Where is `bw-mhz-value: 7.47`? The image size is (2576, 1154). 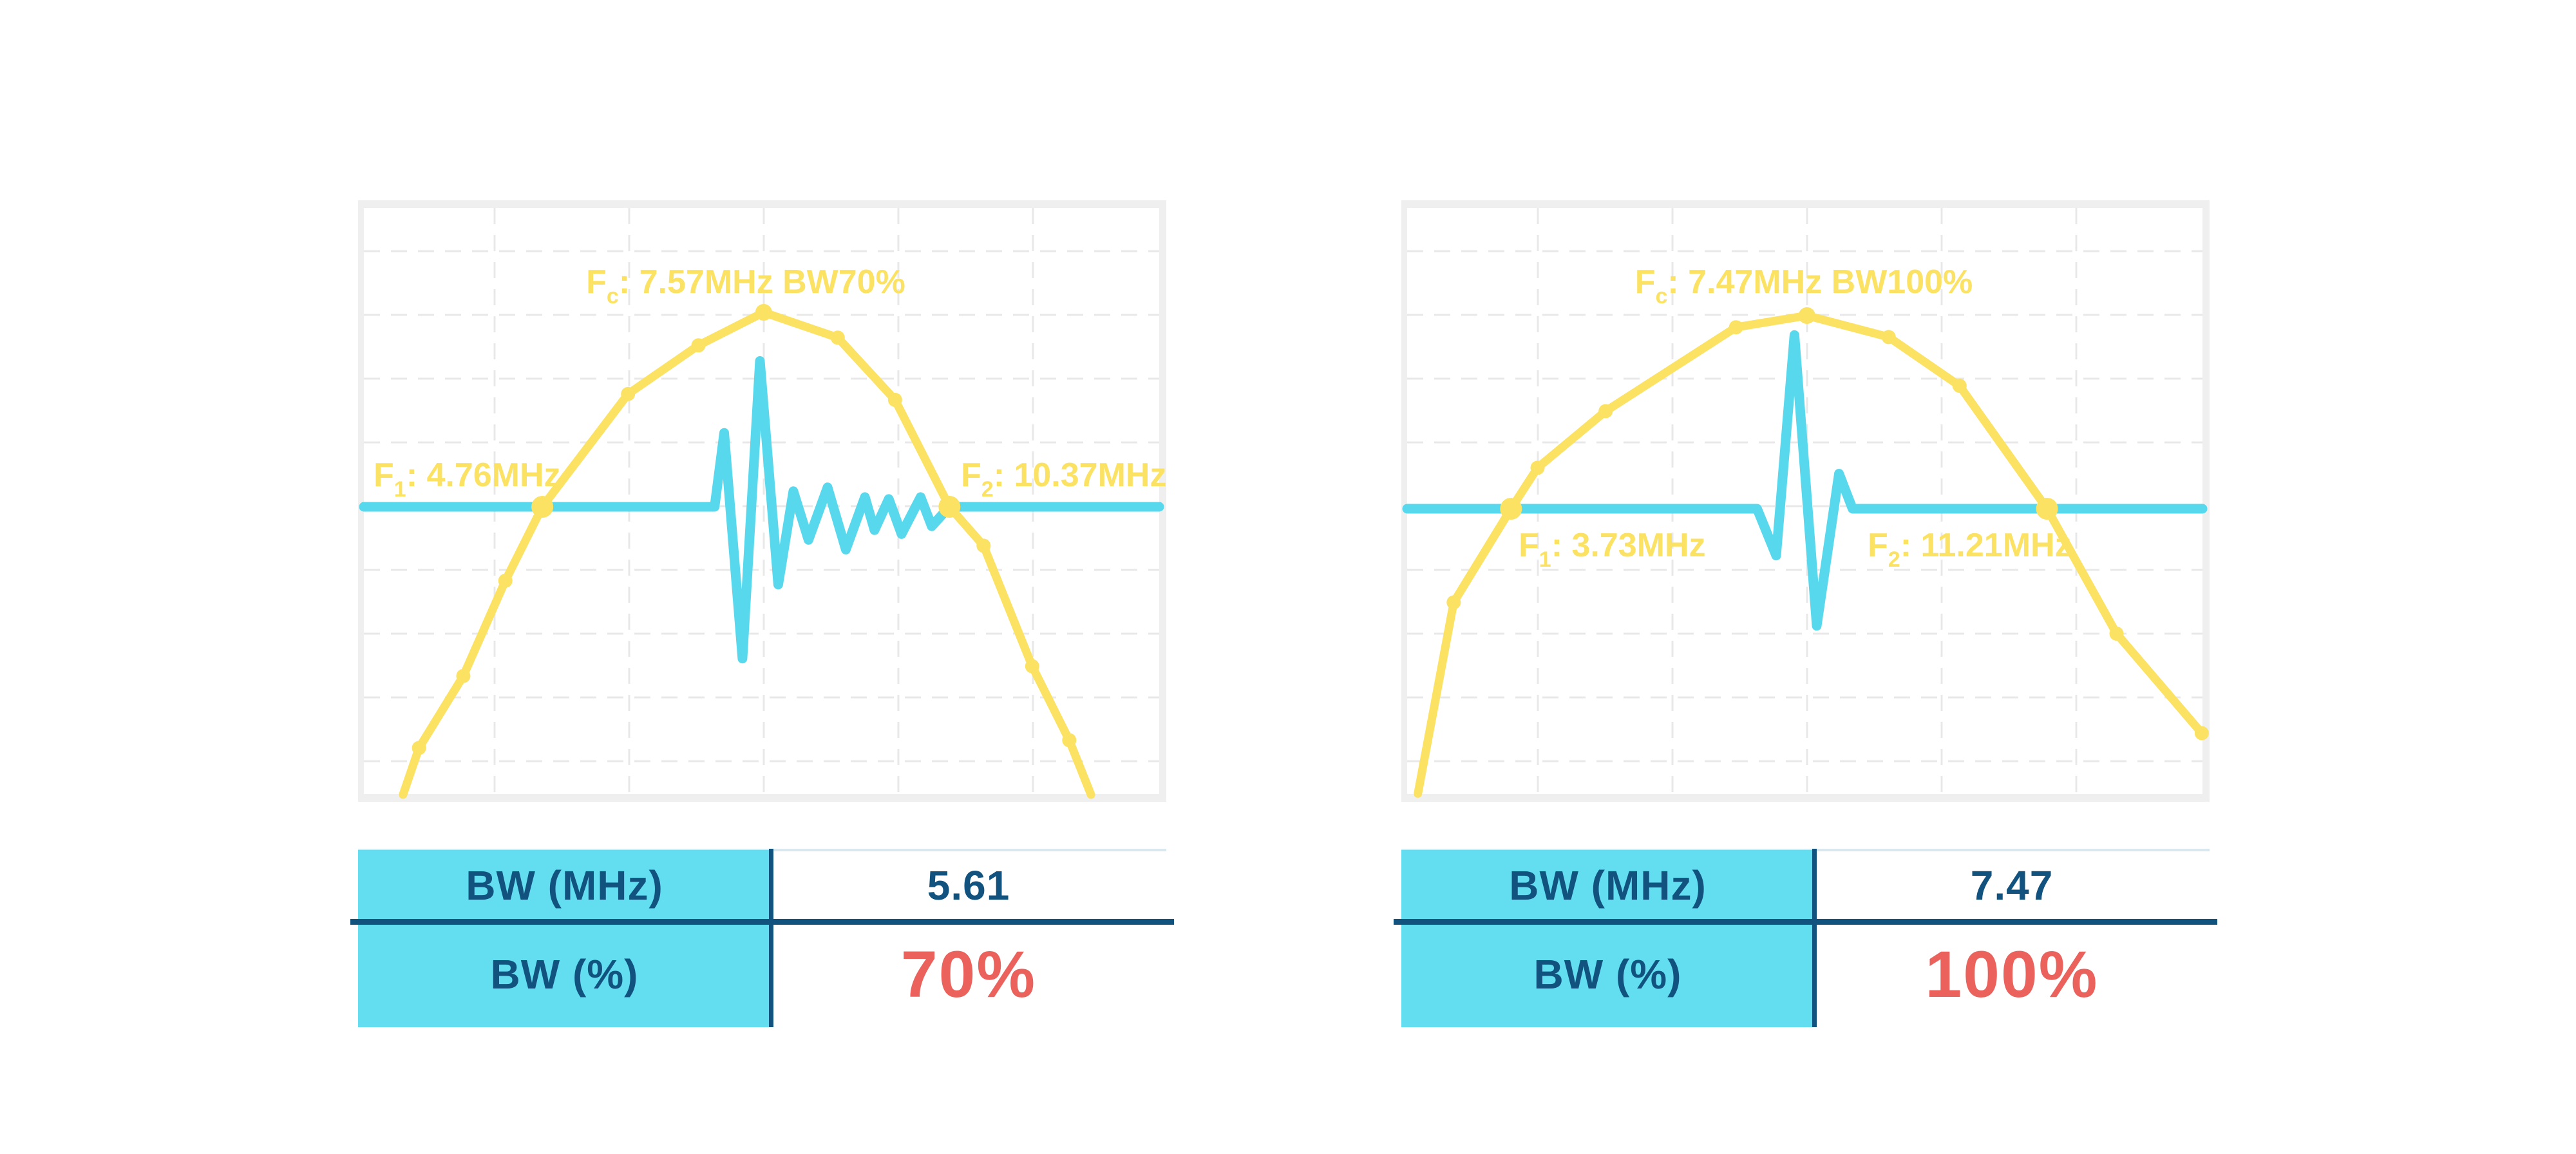 bw-mhz-value: 7.47 is located at coordinates (2012, 885).